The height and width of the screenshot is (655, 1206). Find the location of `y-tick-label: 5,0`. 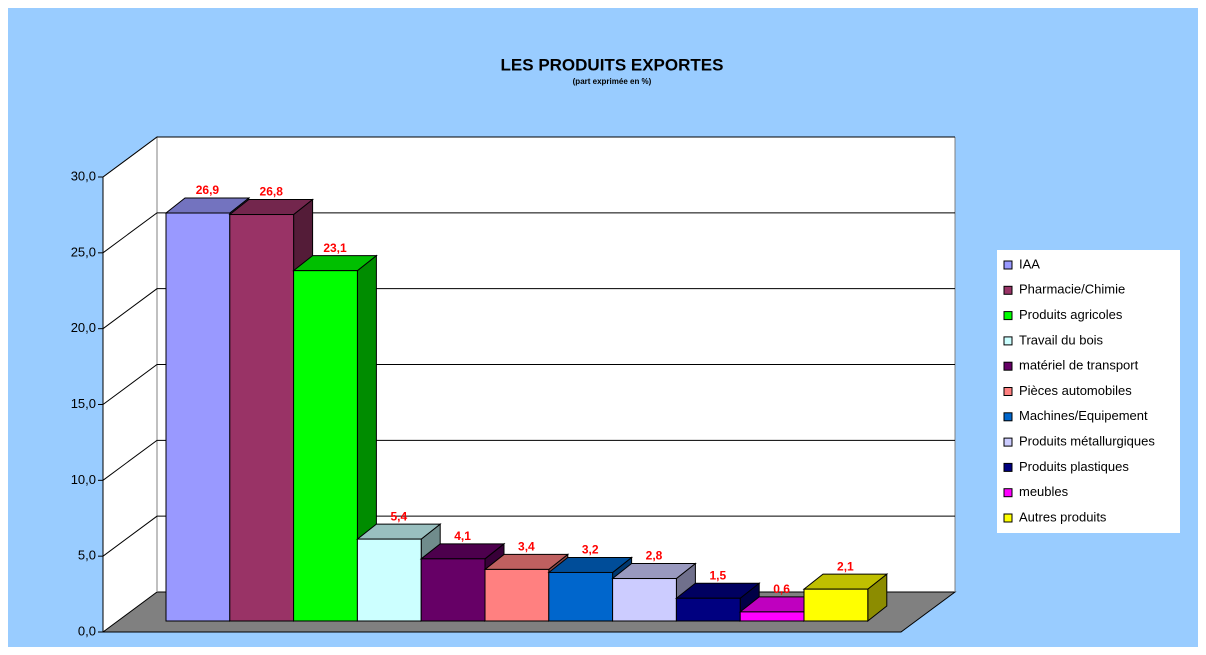

y-tick-label: 5,0 is located at coordinates (87, 555).